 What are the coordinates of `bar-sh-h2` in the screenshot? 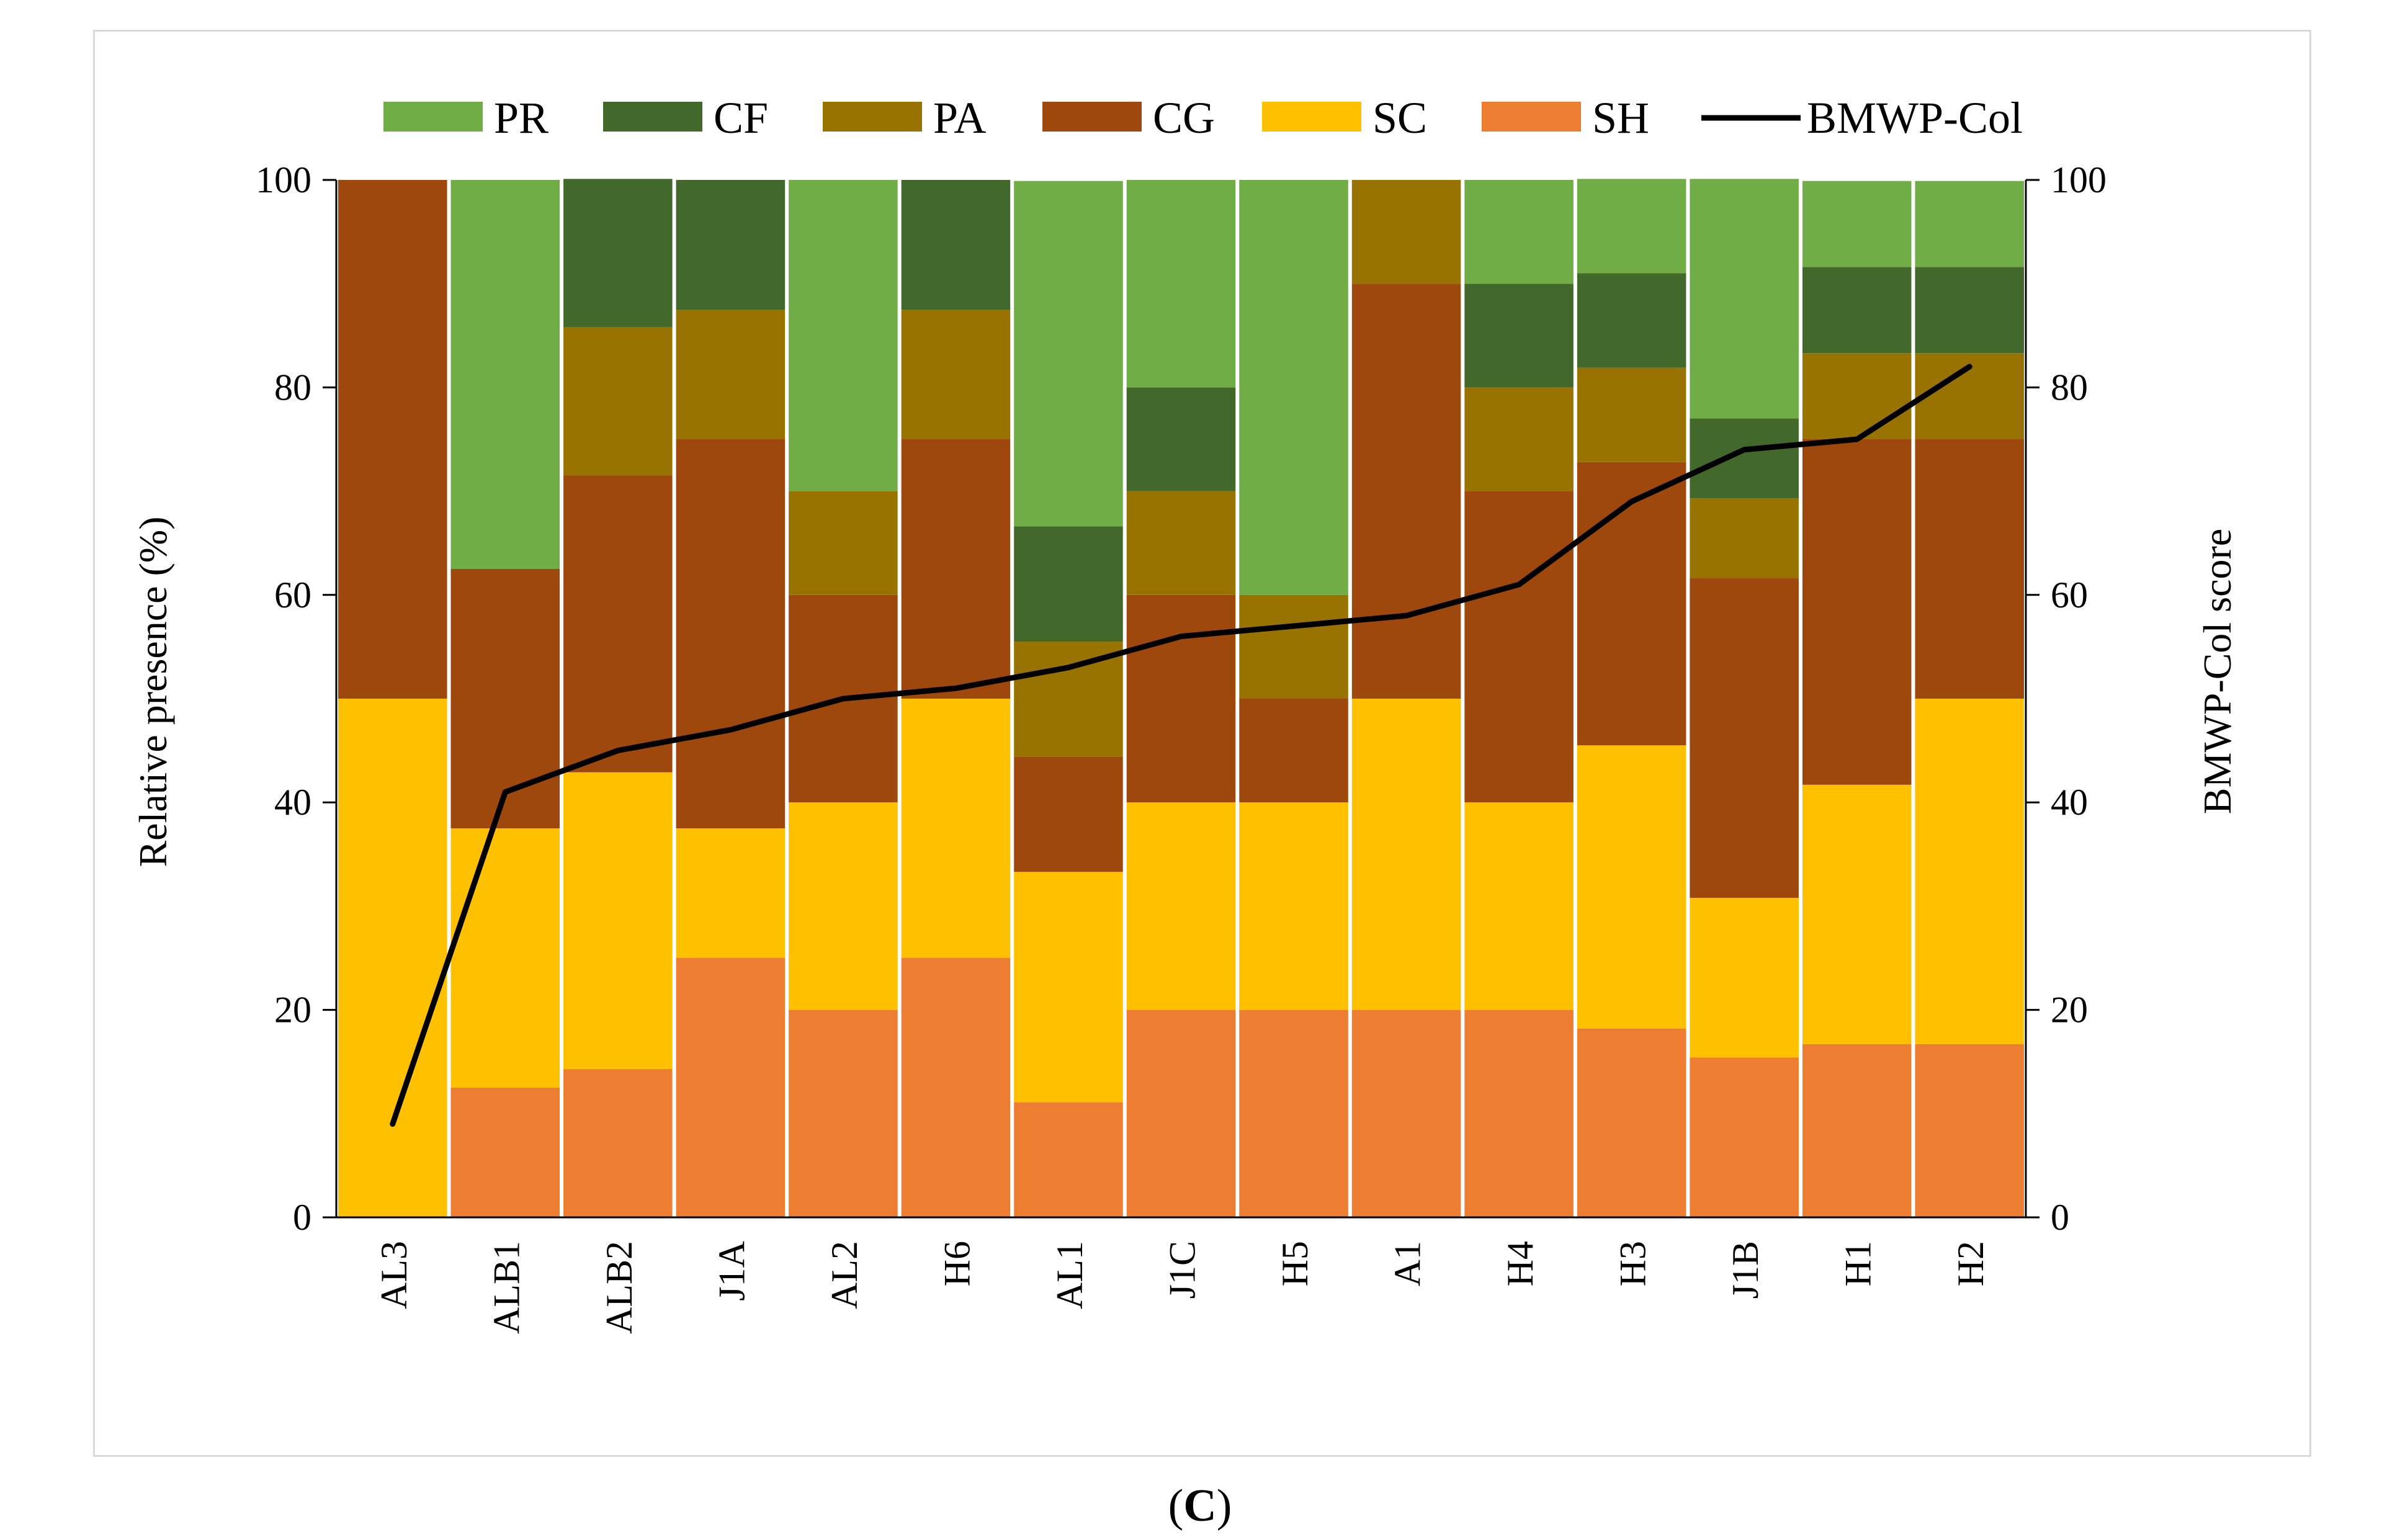 It's located at (1969, 1130).